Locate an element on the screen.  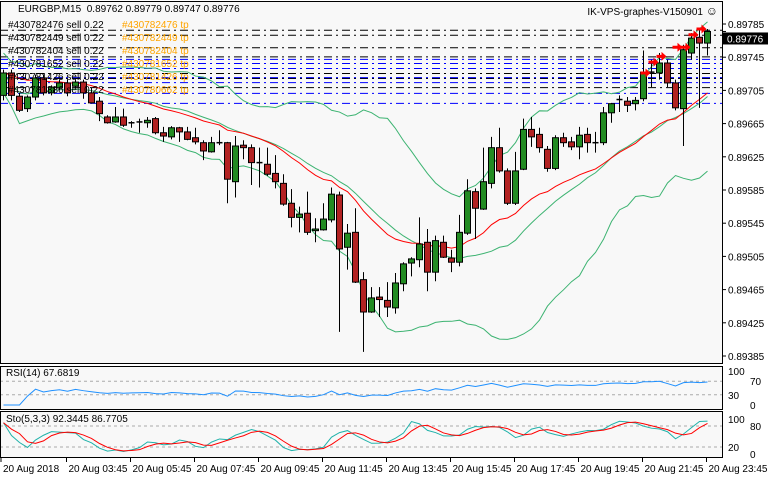
order-label: #430782404 sell 0.22 is located at coordinates (56, 51).